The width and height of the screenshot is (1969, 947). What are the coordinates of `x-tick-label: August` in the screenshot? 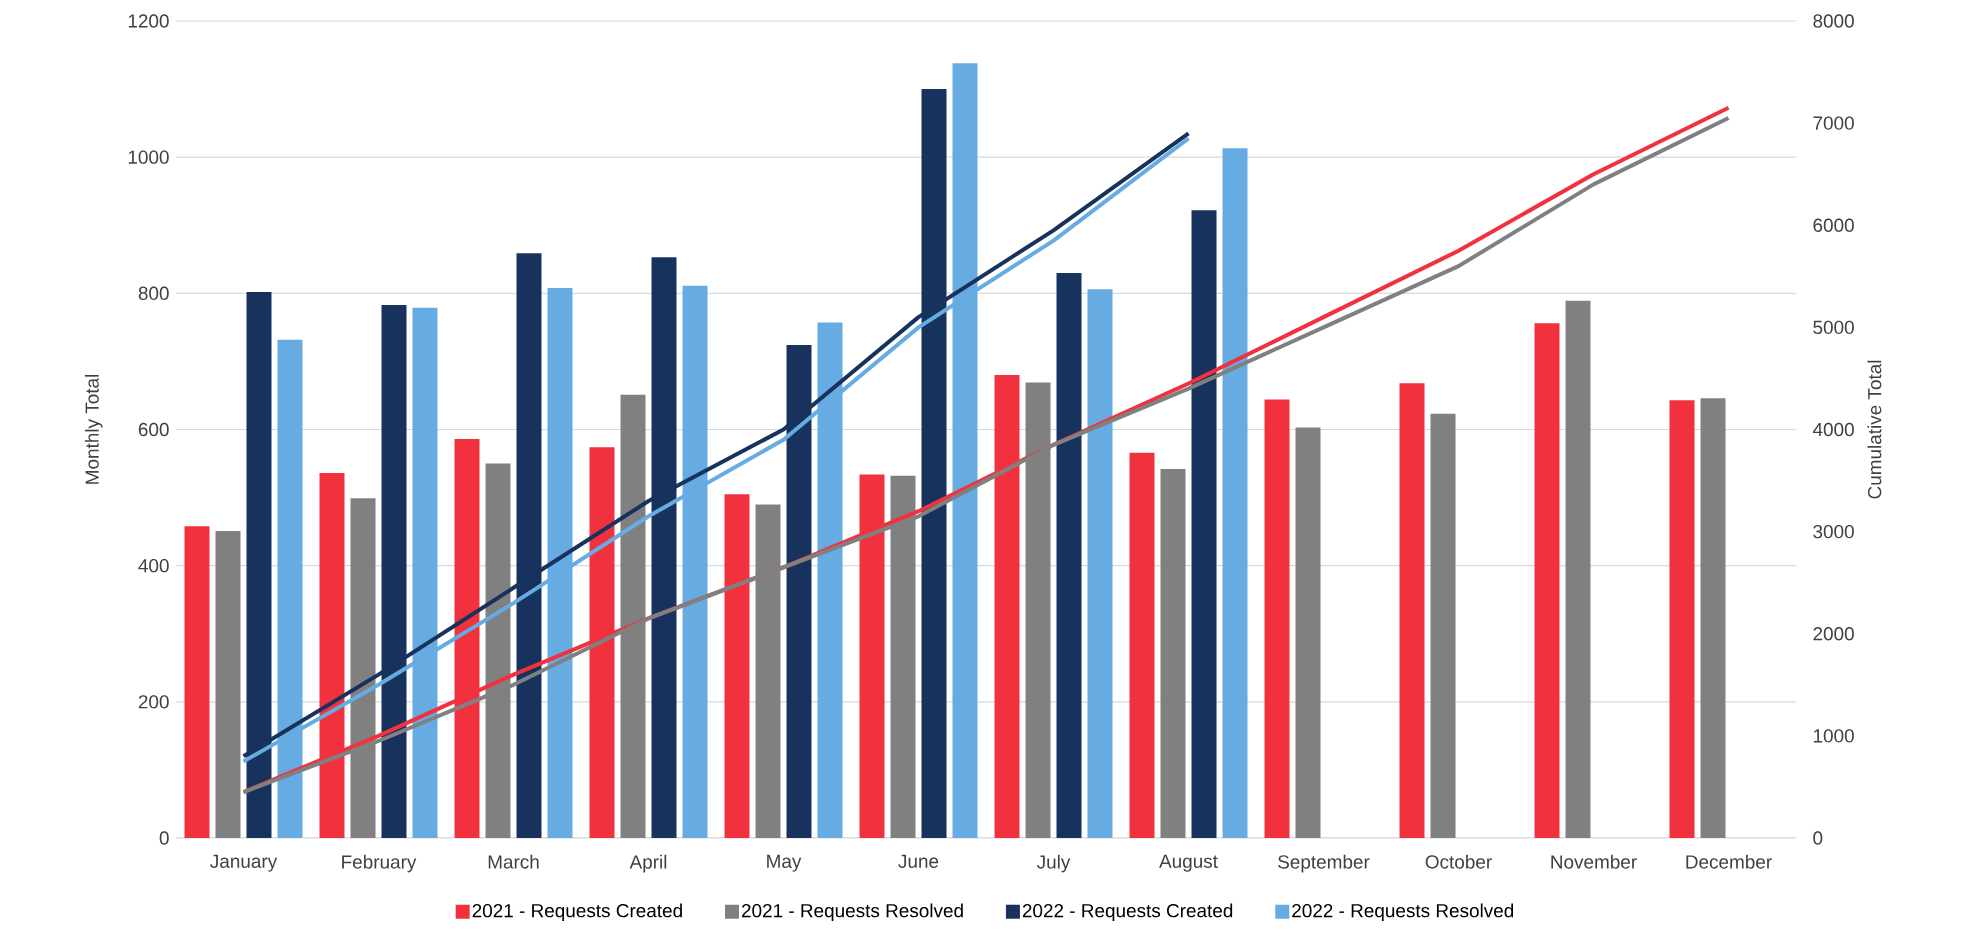 It's located at (1188, 863).